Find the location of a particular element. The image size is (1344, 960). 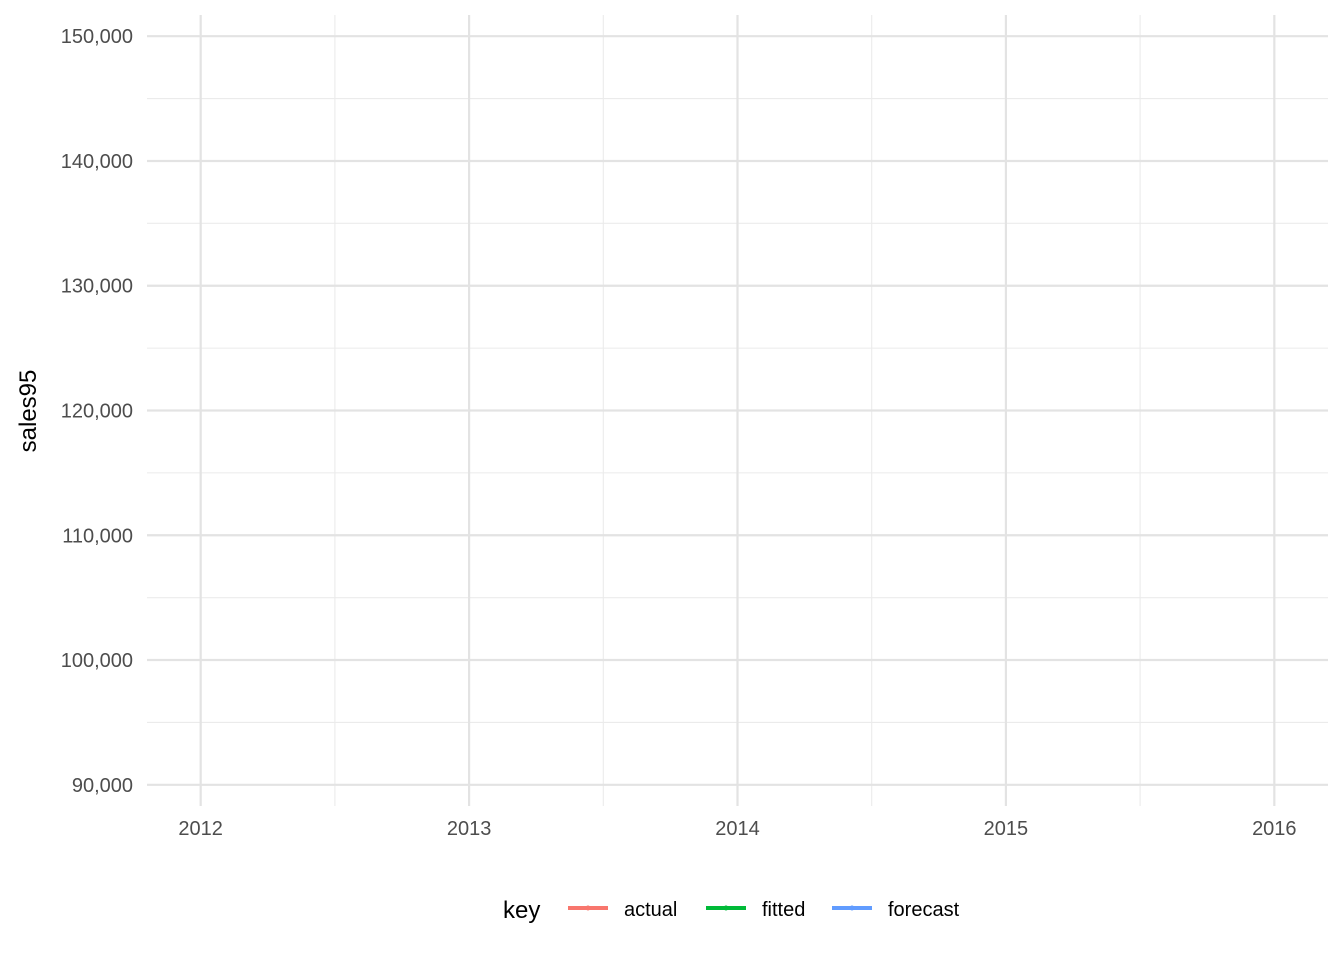

x-tick-labels: 2012 2013 2014 2015 2016 is located at coordinates (737, 829).